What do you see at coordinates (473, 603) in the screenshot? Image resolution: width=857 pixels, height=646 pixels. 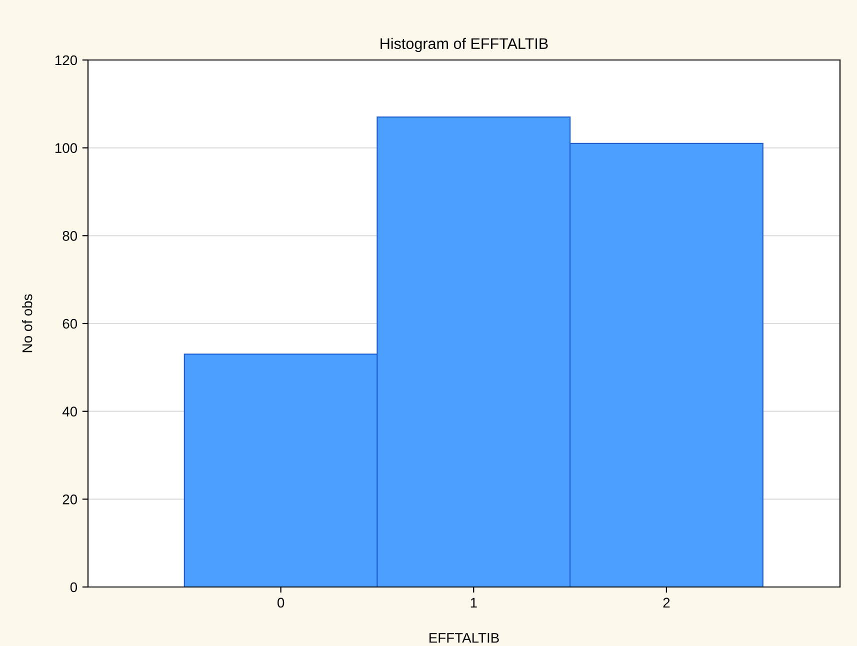 I see `x-tick-label: 1` at bounding box center [473, 603].